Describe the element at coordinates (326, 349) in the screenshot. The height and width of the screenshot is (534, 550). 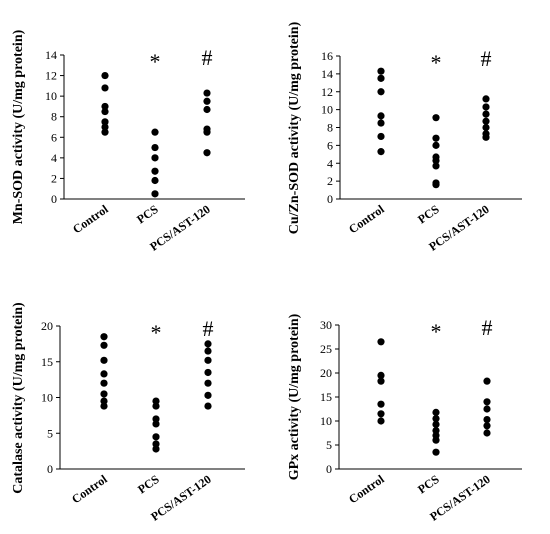
I see `y-tick-label: 25` at that location.